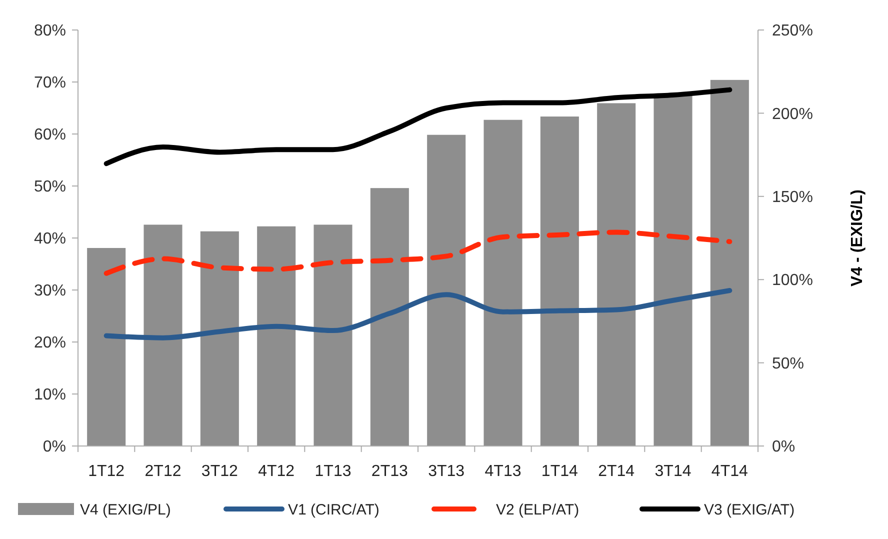 The height and width of the screenshot is (539, 888). What do you see at coordinates (538, 509) in the screenshot?
I see `legend-label: V2 (ELP/AT)` at bounding box center [538, 509].